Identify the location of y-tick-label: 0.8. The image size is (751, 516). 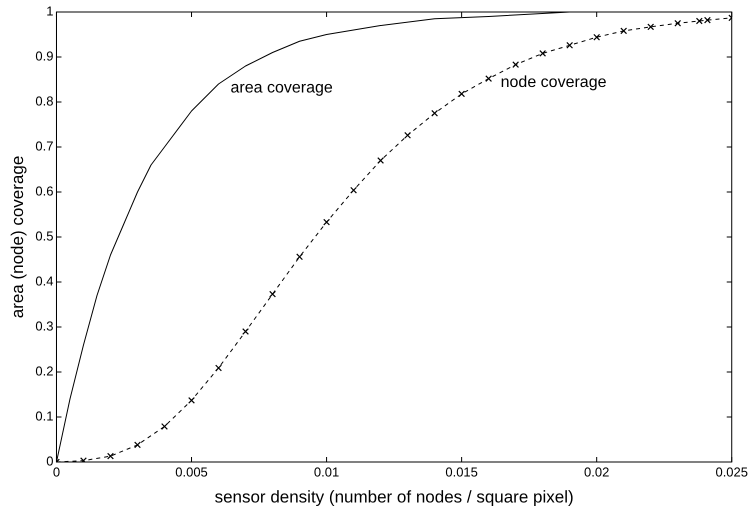
(44, 101).